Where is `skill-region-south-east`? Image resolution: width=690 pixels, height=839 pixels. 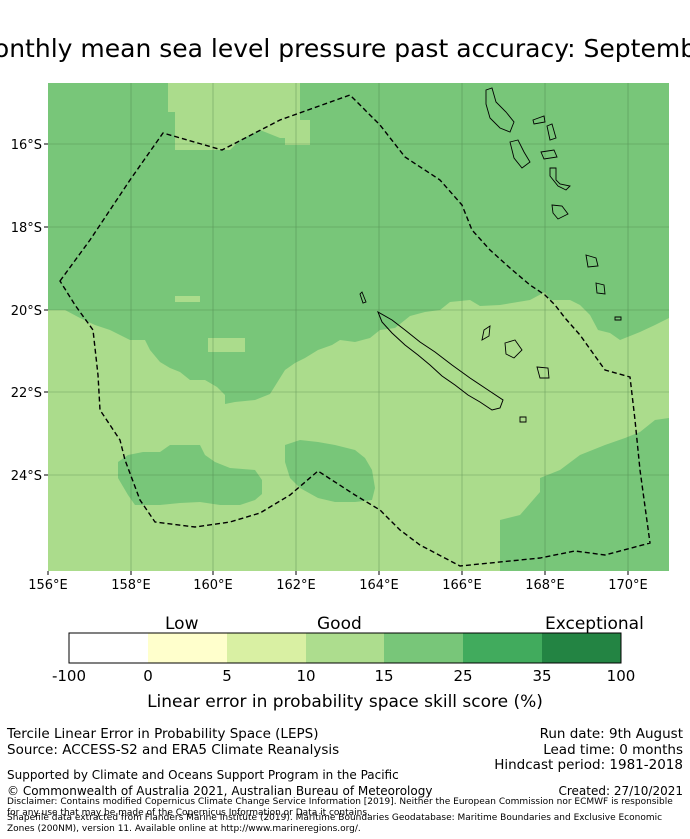
skill-region-south-east is located at coordinates (584, 494).